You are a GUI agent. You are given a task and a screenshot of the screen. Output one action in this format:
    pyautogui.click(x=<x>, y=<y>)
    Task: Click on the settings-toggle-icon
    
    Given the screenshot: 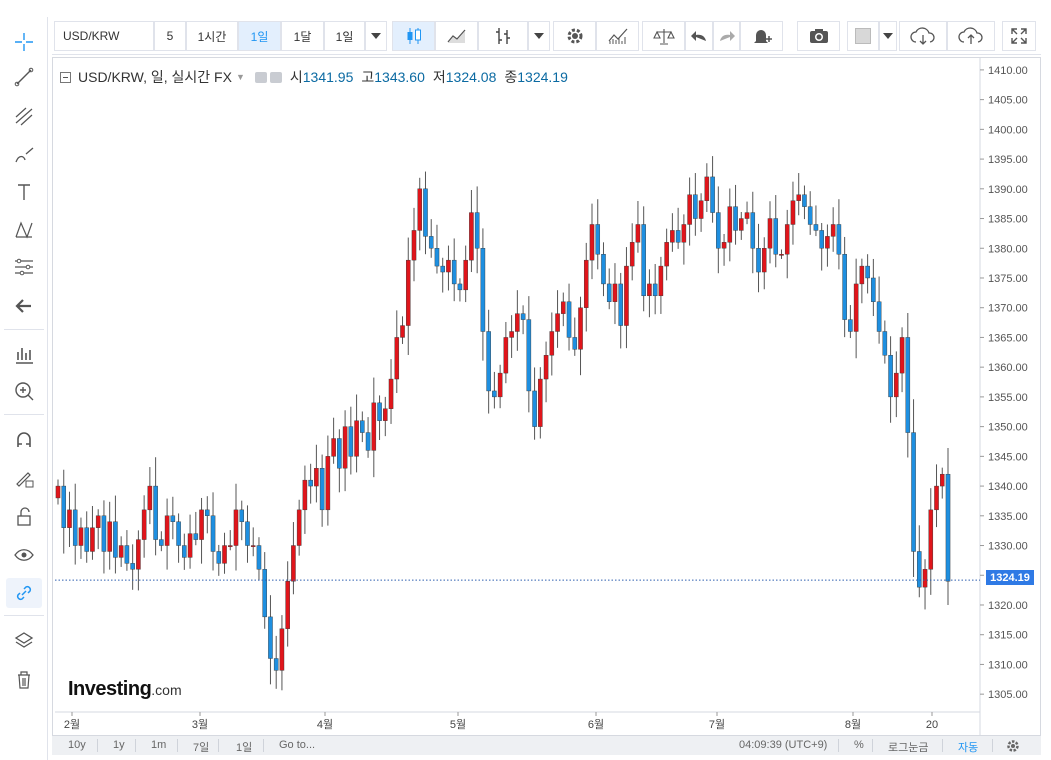 What is the action you would take?
    pyautogui.click(x=275, y=77)
    